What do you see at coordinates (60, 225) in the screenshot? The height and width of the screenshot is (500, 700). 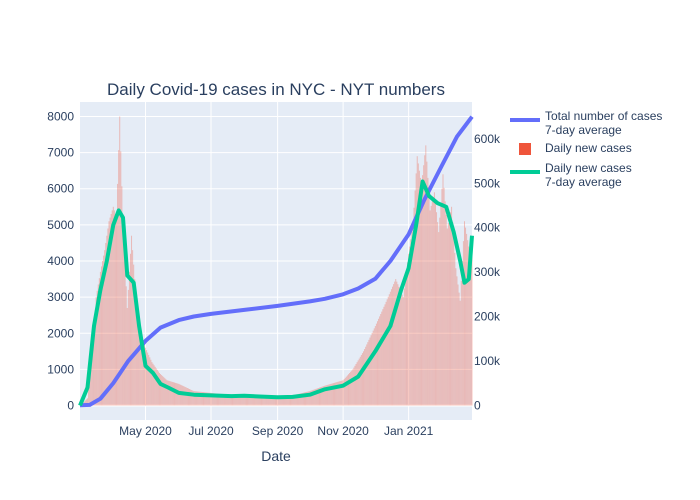 I see `y-tick-label: 5000` at bounding box center [60, 225].